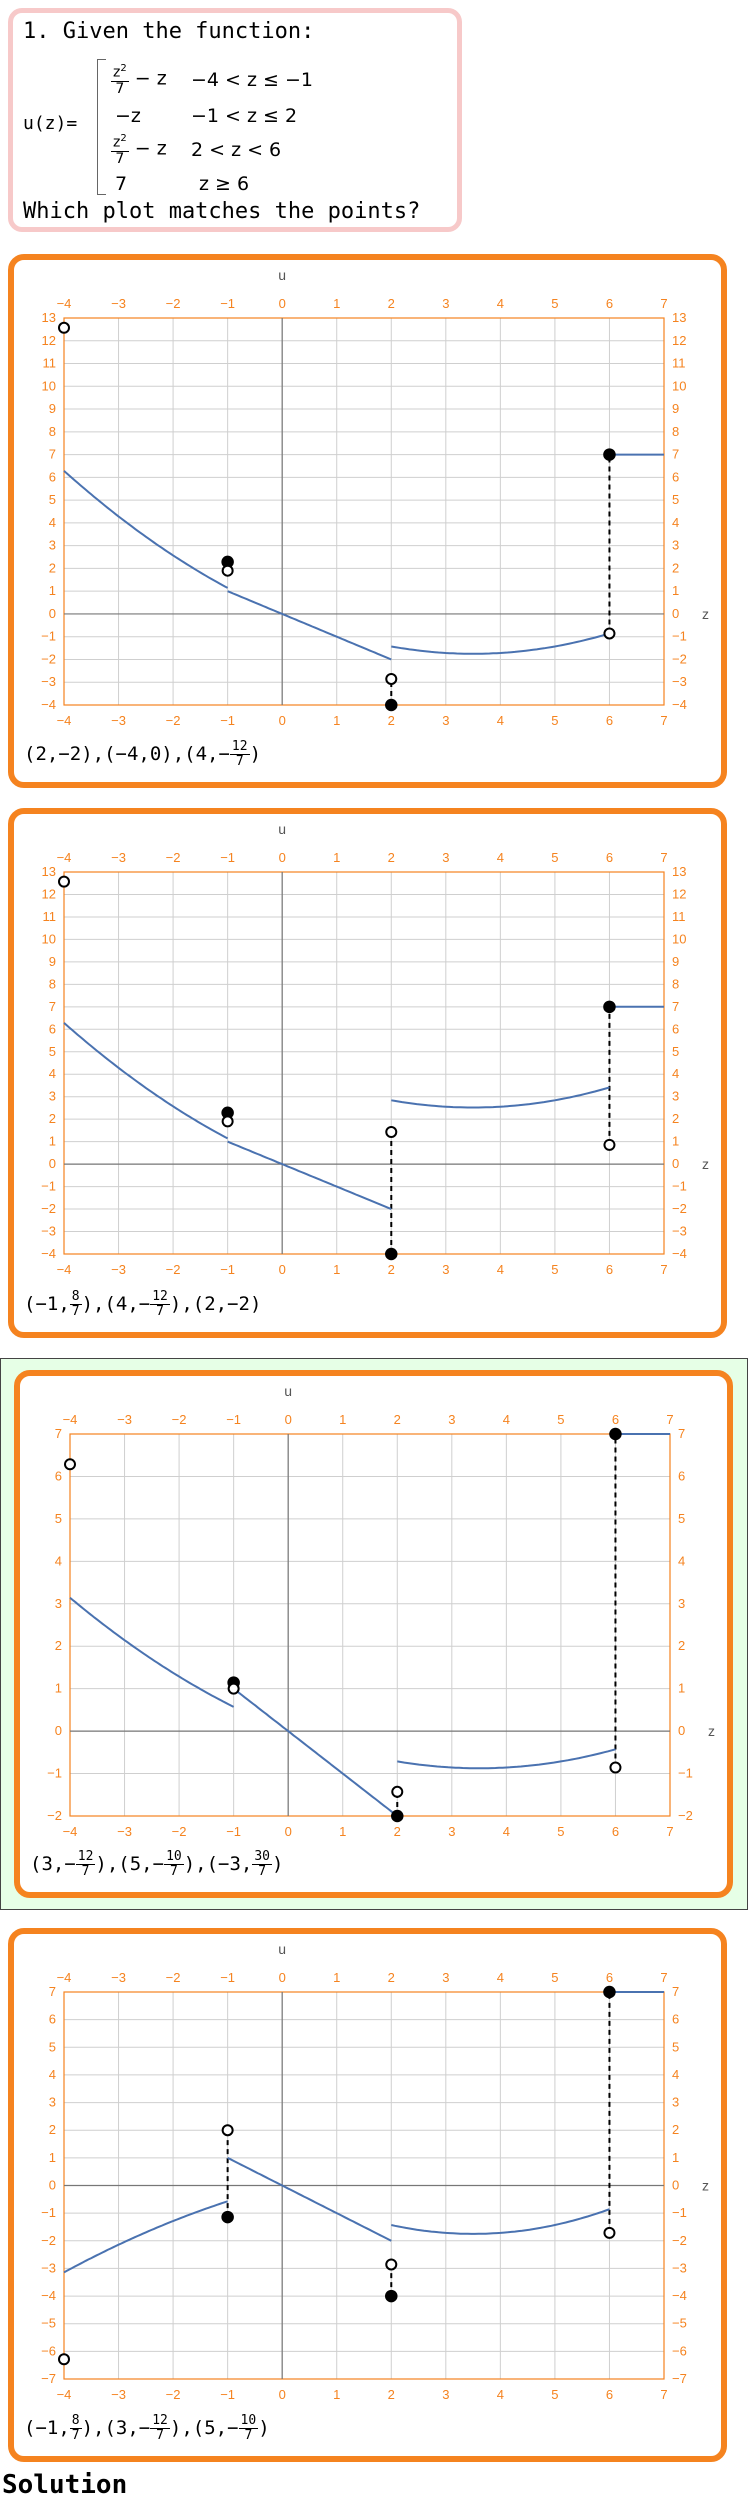 The height and width of the screenshot is (2501, 748). Describe the element at coordinates (679, 2323) in the screenshot. I see `y-tick-label-right: −5` at that location.